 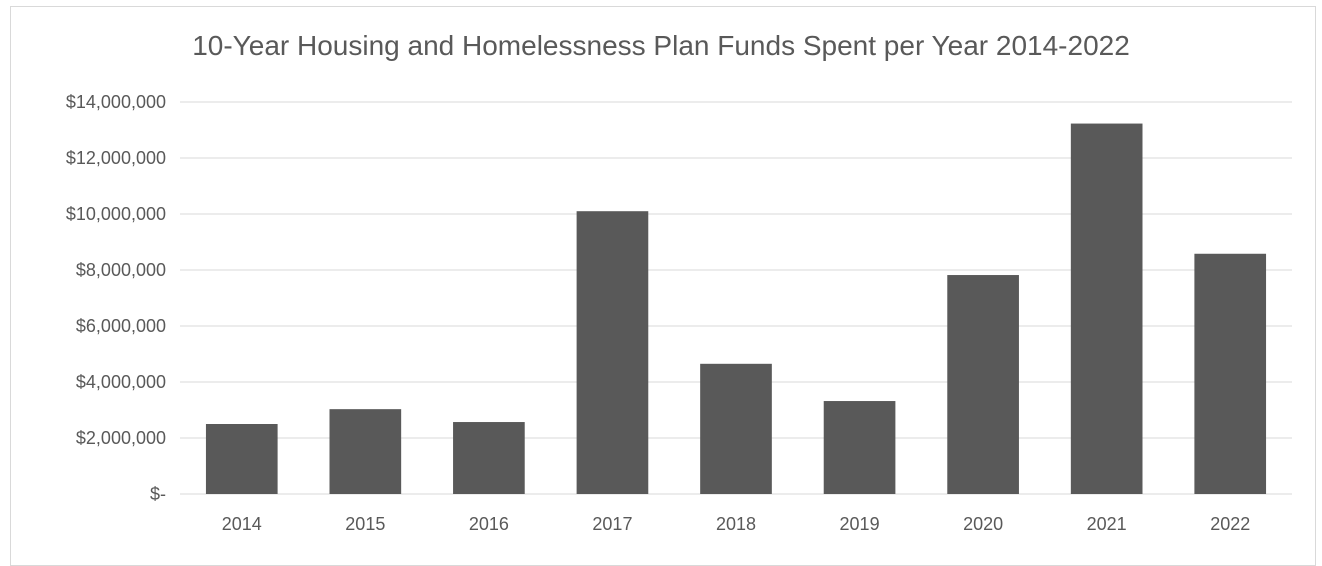 I want to click on y-tick-label: $4,000,000, so click(x=121, y=382).